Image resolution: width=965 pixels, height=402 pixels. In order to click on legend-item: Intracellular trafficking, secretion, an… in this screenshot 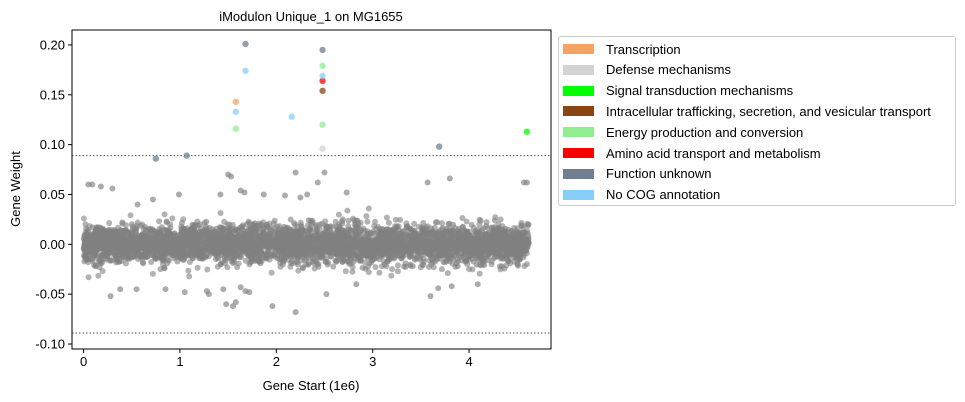, I will do `click(747, 111)`.